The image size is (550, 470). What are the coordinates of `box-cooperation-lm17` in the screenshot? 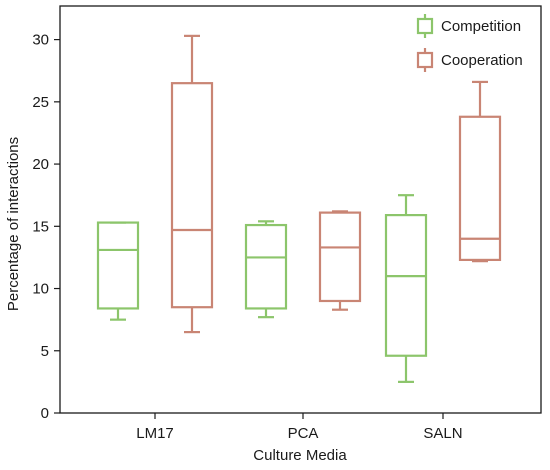 It's located at (192, 184).